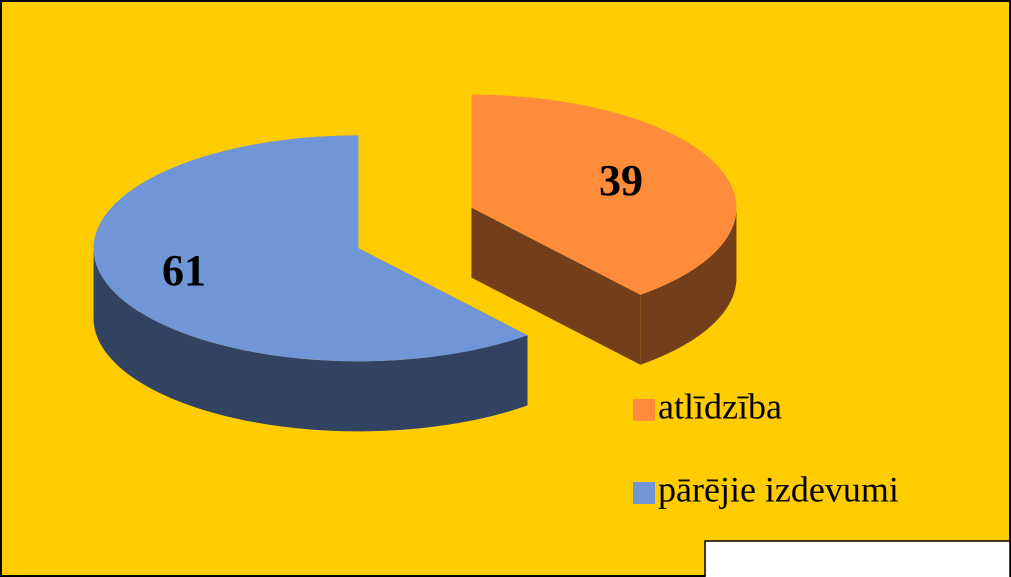 The width and height of the screenshot is (1011, 577). What do you see at coordinates (556, 286) in the screenshot?
I see `slice-side-shade` at bounding box center [556, 286].